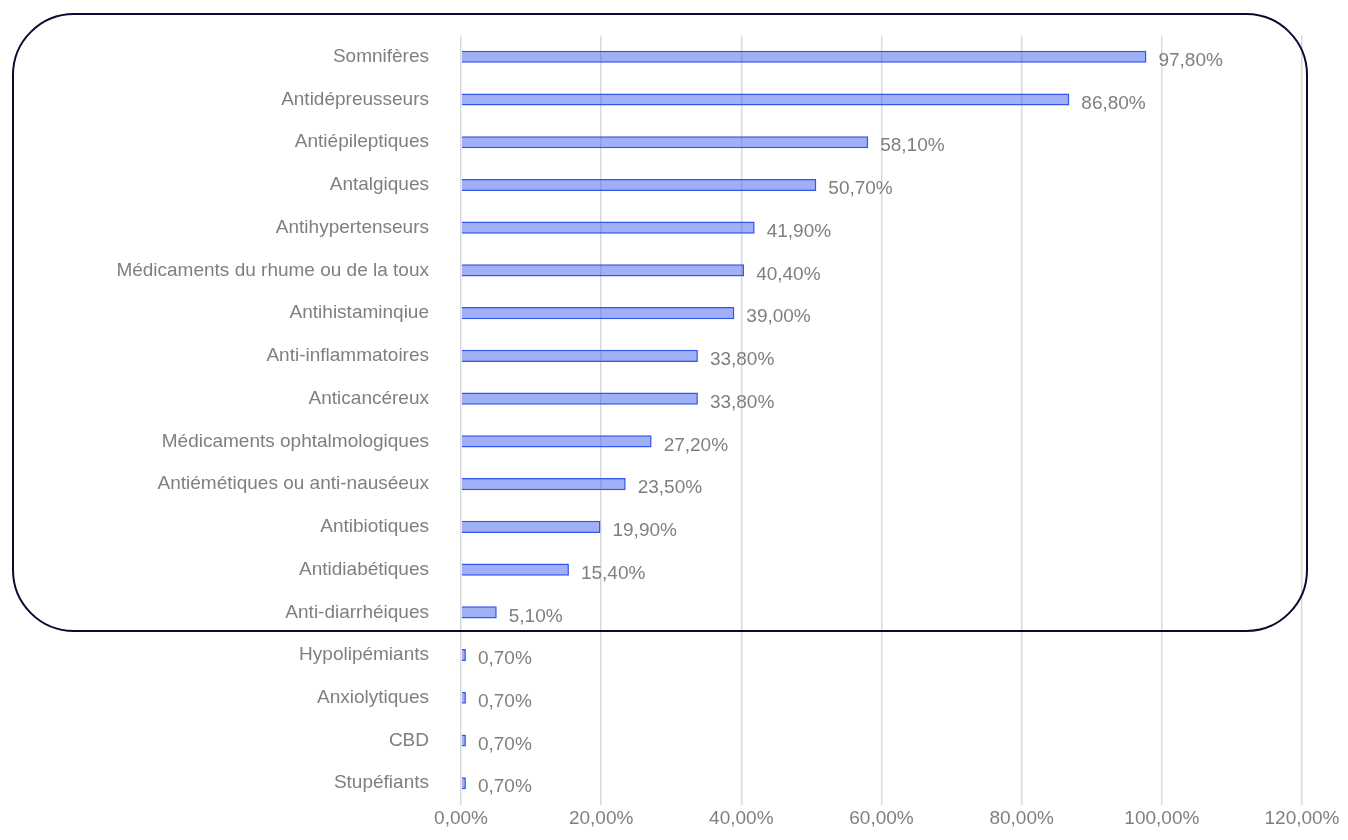  Describe the element at coordinates (613, 572) in the screenshot. I see `data-label: 15,40%` at that location.